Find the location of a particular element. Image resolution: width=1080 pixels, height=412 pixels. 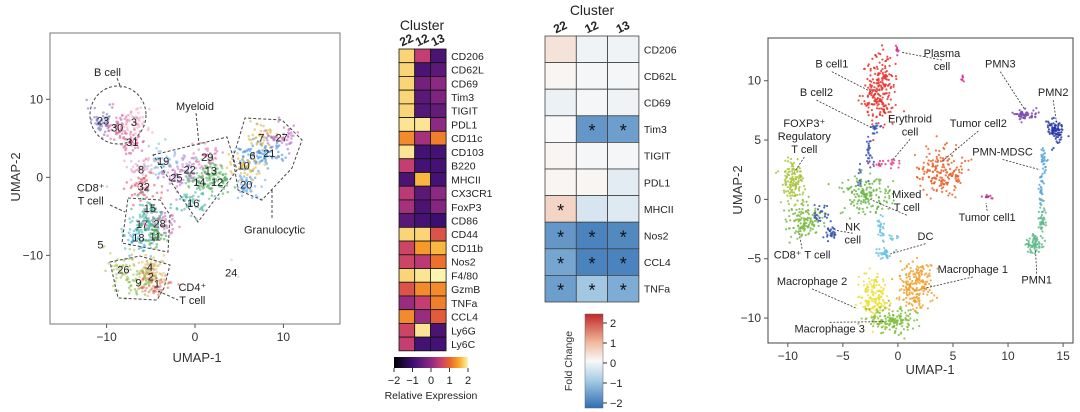

cluster-17-point is located at coordinates (132, 221).